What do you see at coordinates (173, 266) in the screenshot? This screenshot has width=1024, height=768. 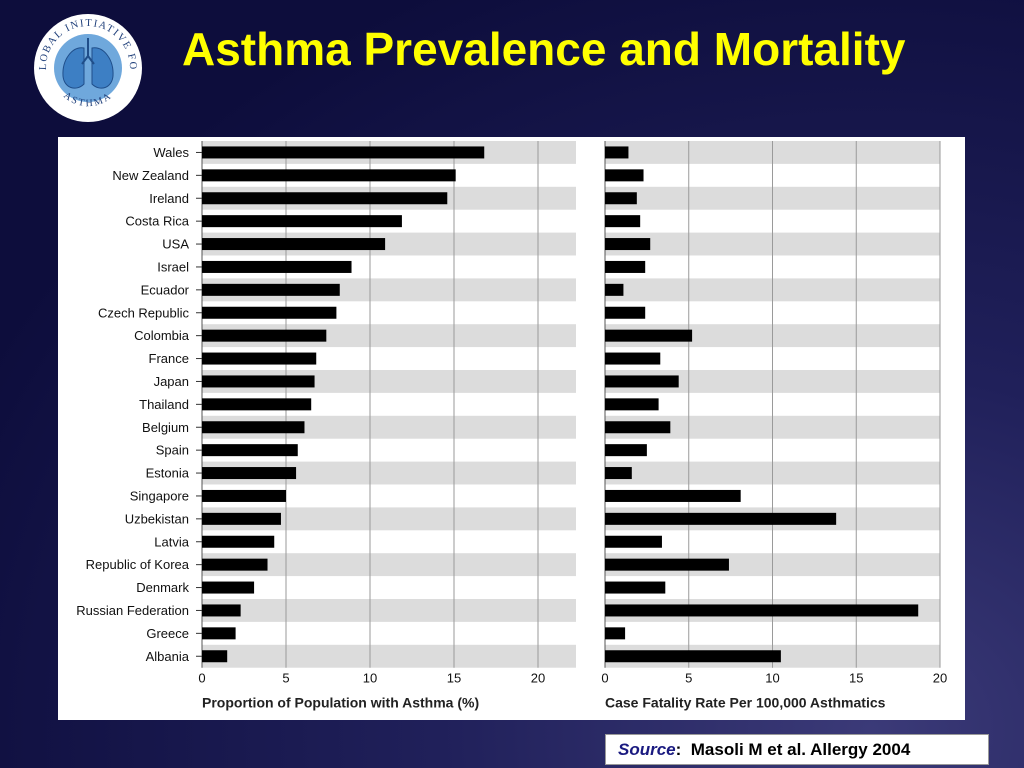 I see `category-label: Israel` at bounding box center [173, 266].